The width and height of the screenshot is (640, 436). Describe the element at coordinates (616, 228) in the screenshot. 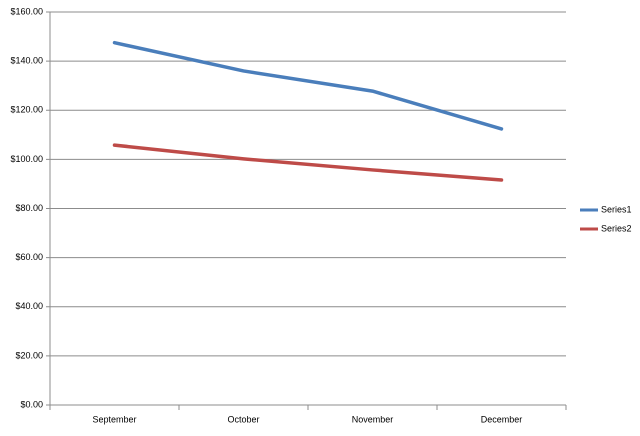

I see `legend-label: Series2` at that location.